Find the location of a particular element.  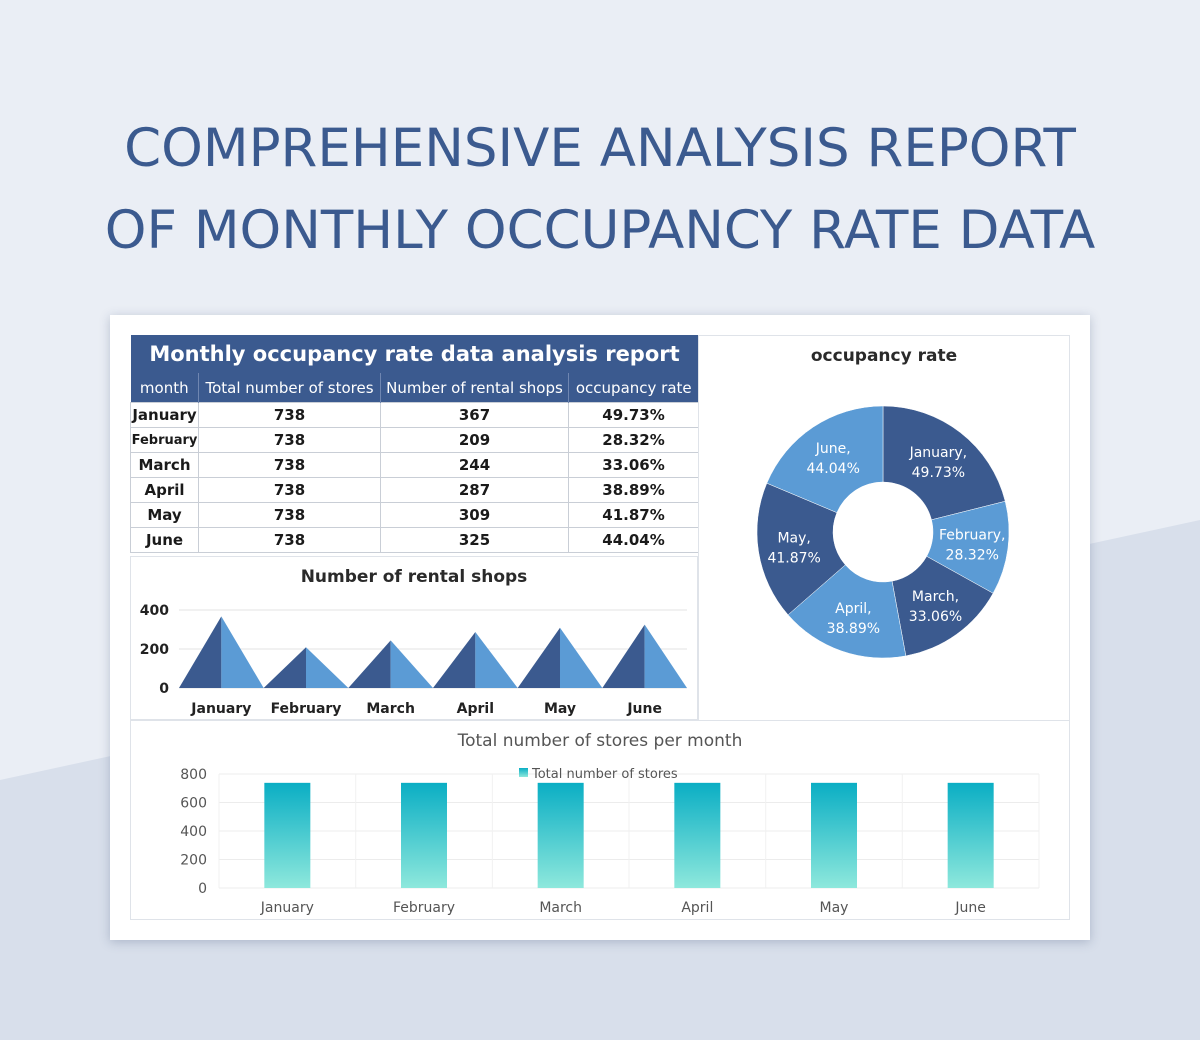

pyramid-march-left is located at coordinates (369, 664).